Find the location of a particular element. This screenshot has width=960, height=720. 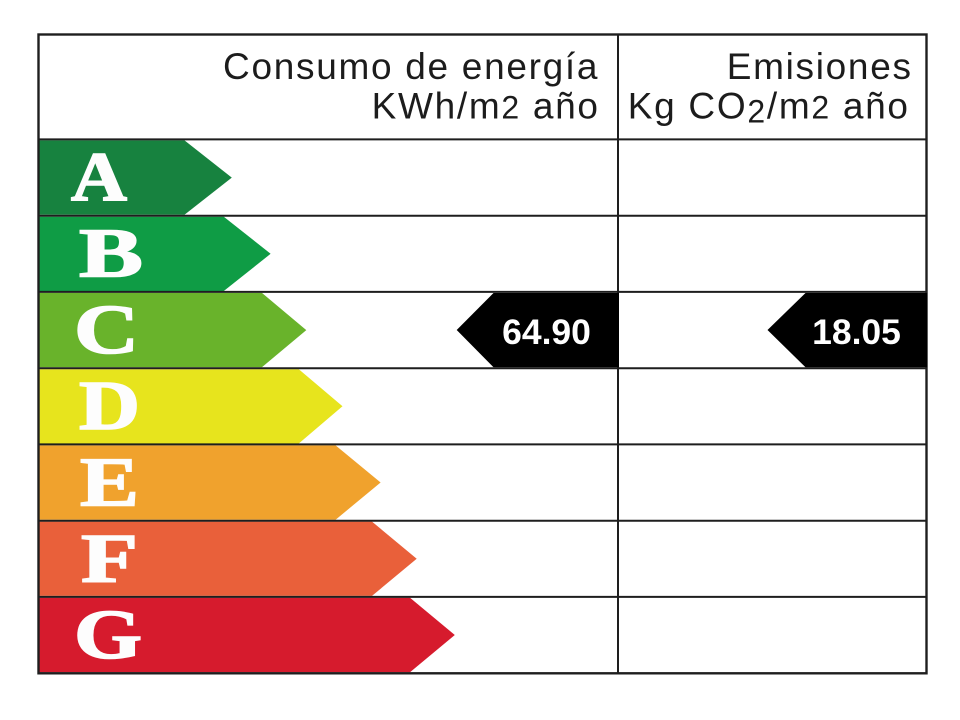

svg-text: C is located at coordinates (106, 330).